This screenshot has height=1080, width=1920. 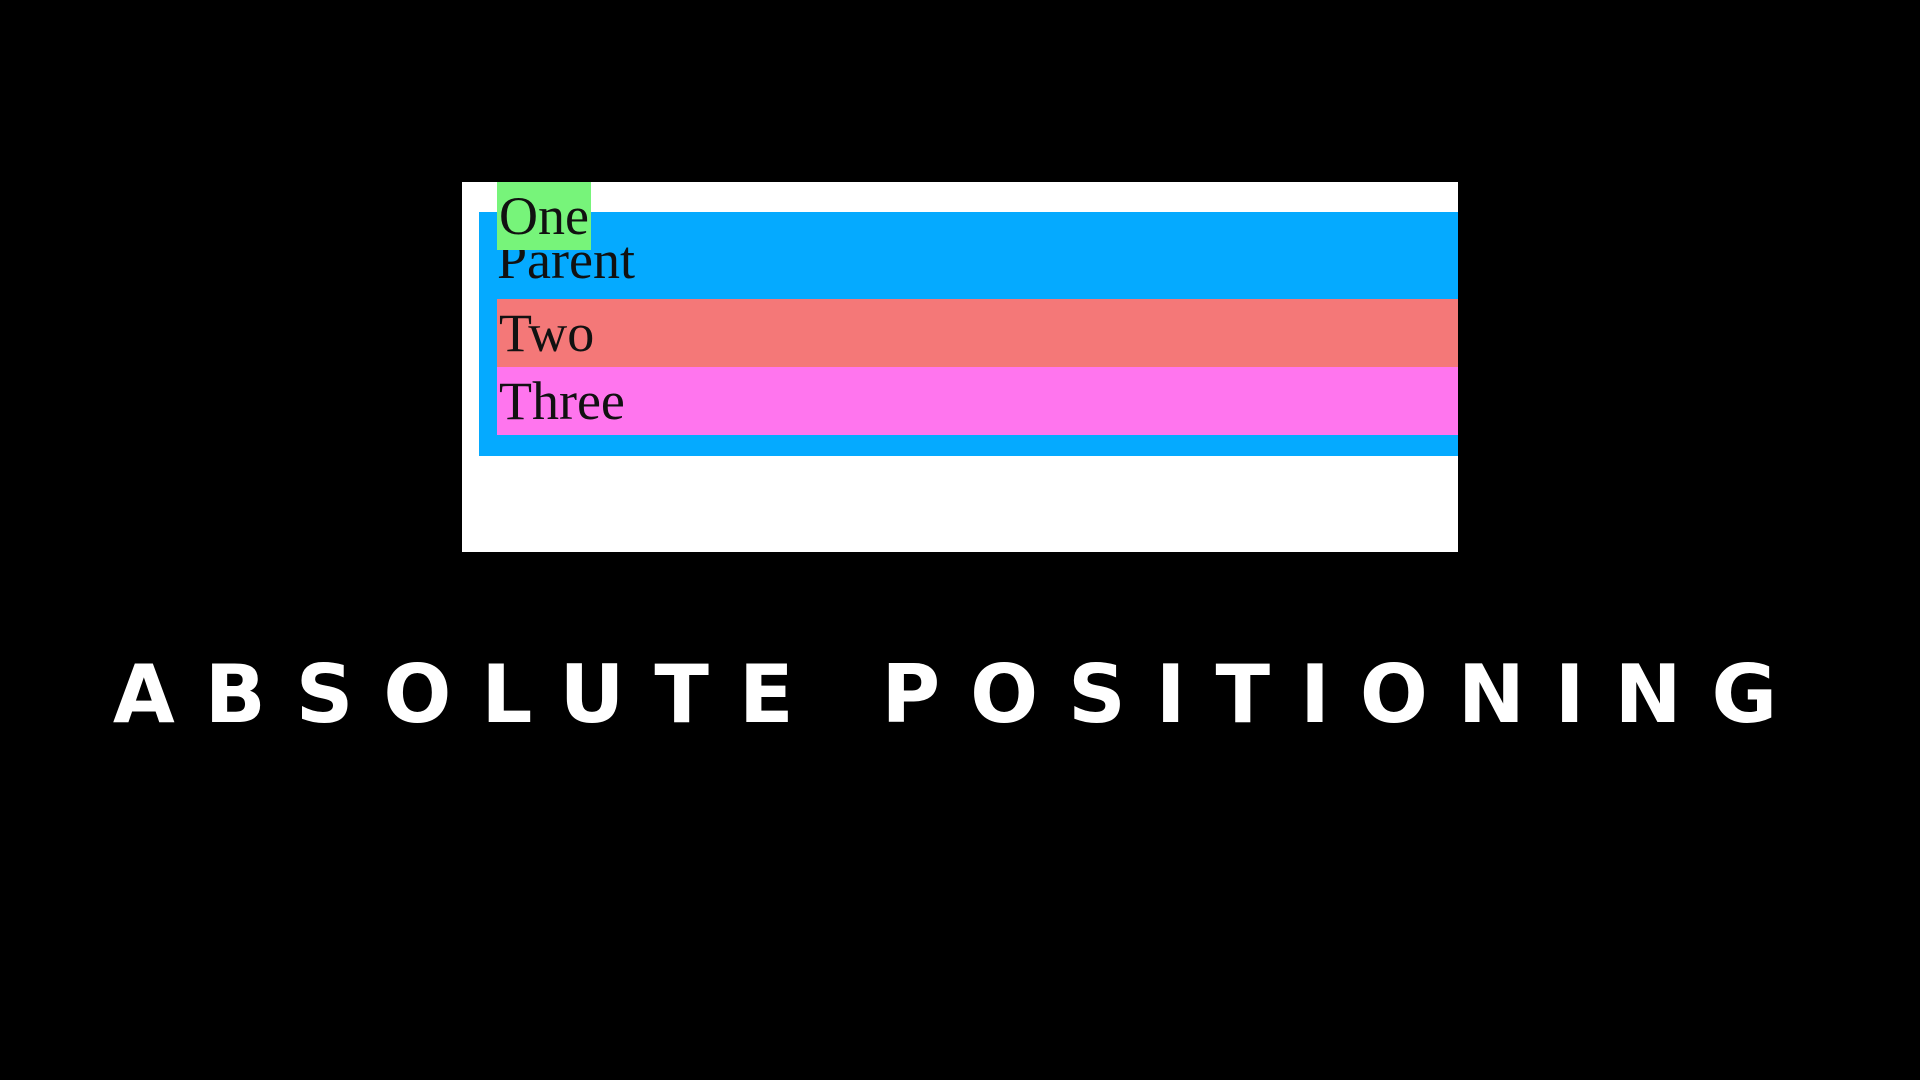 What do you see at coordinates (544, 216) in the screenshot?
I see `child-one-absolute: One` at bounding box center [544, 216].